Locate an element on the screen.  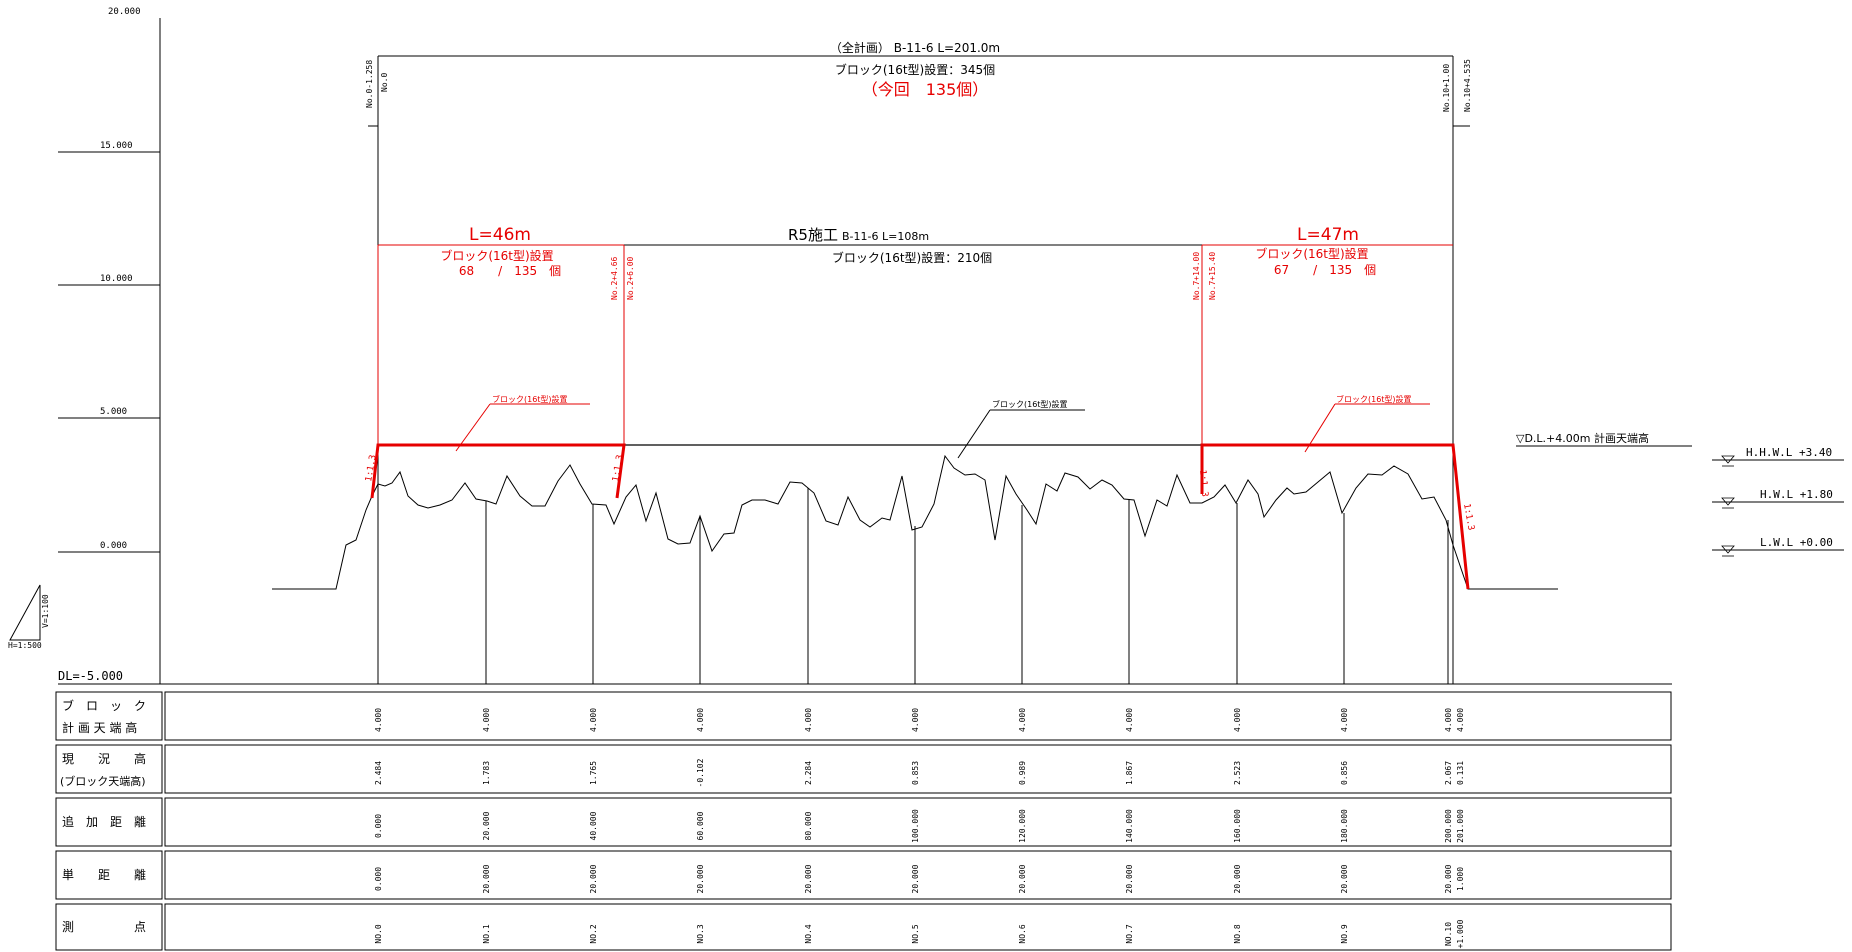
right-block-red is located at coordinates (1335, 516).